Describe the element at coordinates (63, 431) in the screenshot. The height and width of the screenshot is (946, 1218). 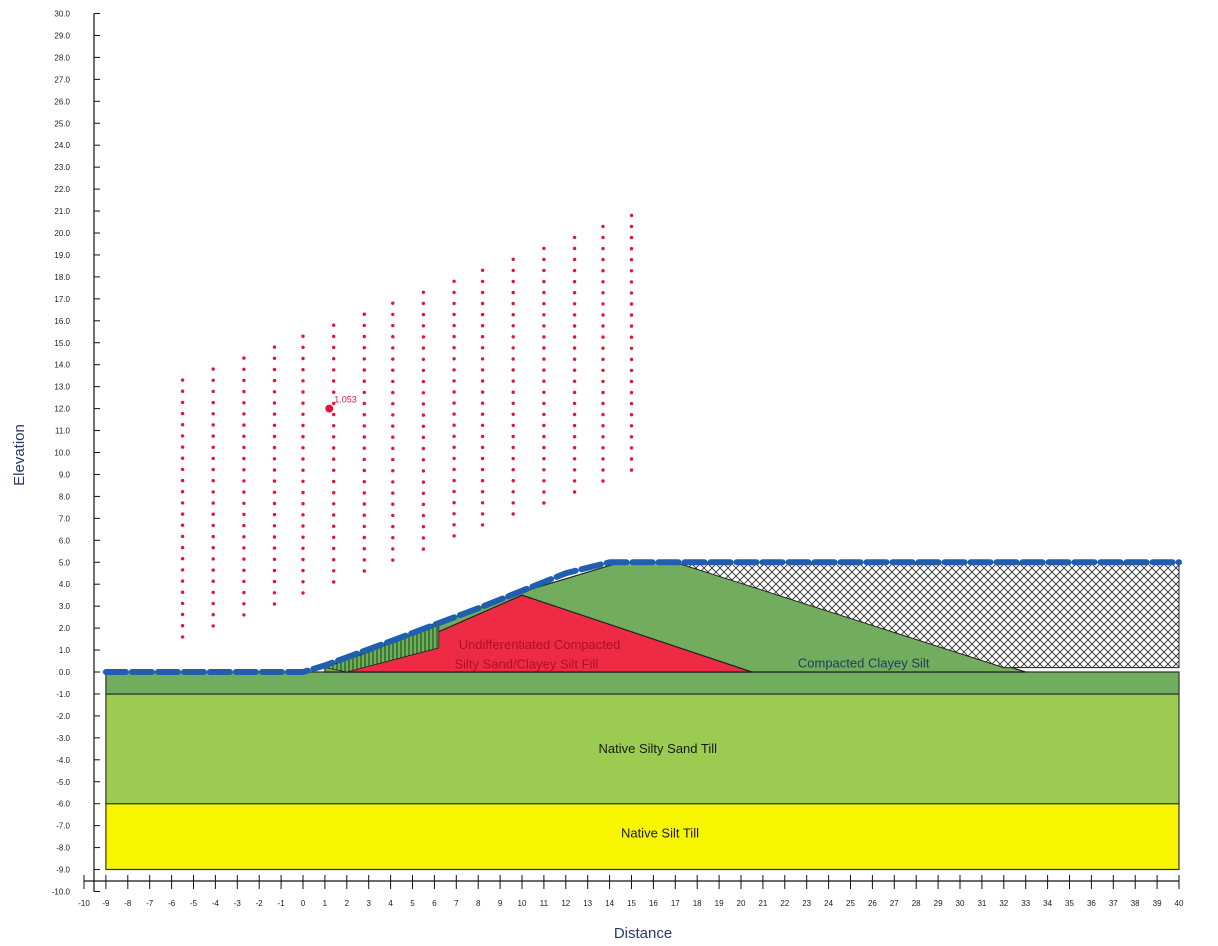
I see `y-tick-label: 11.0` at that location.